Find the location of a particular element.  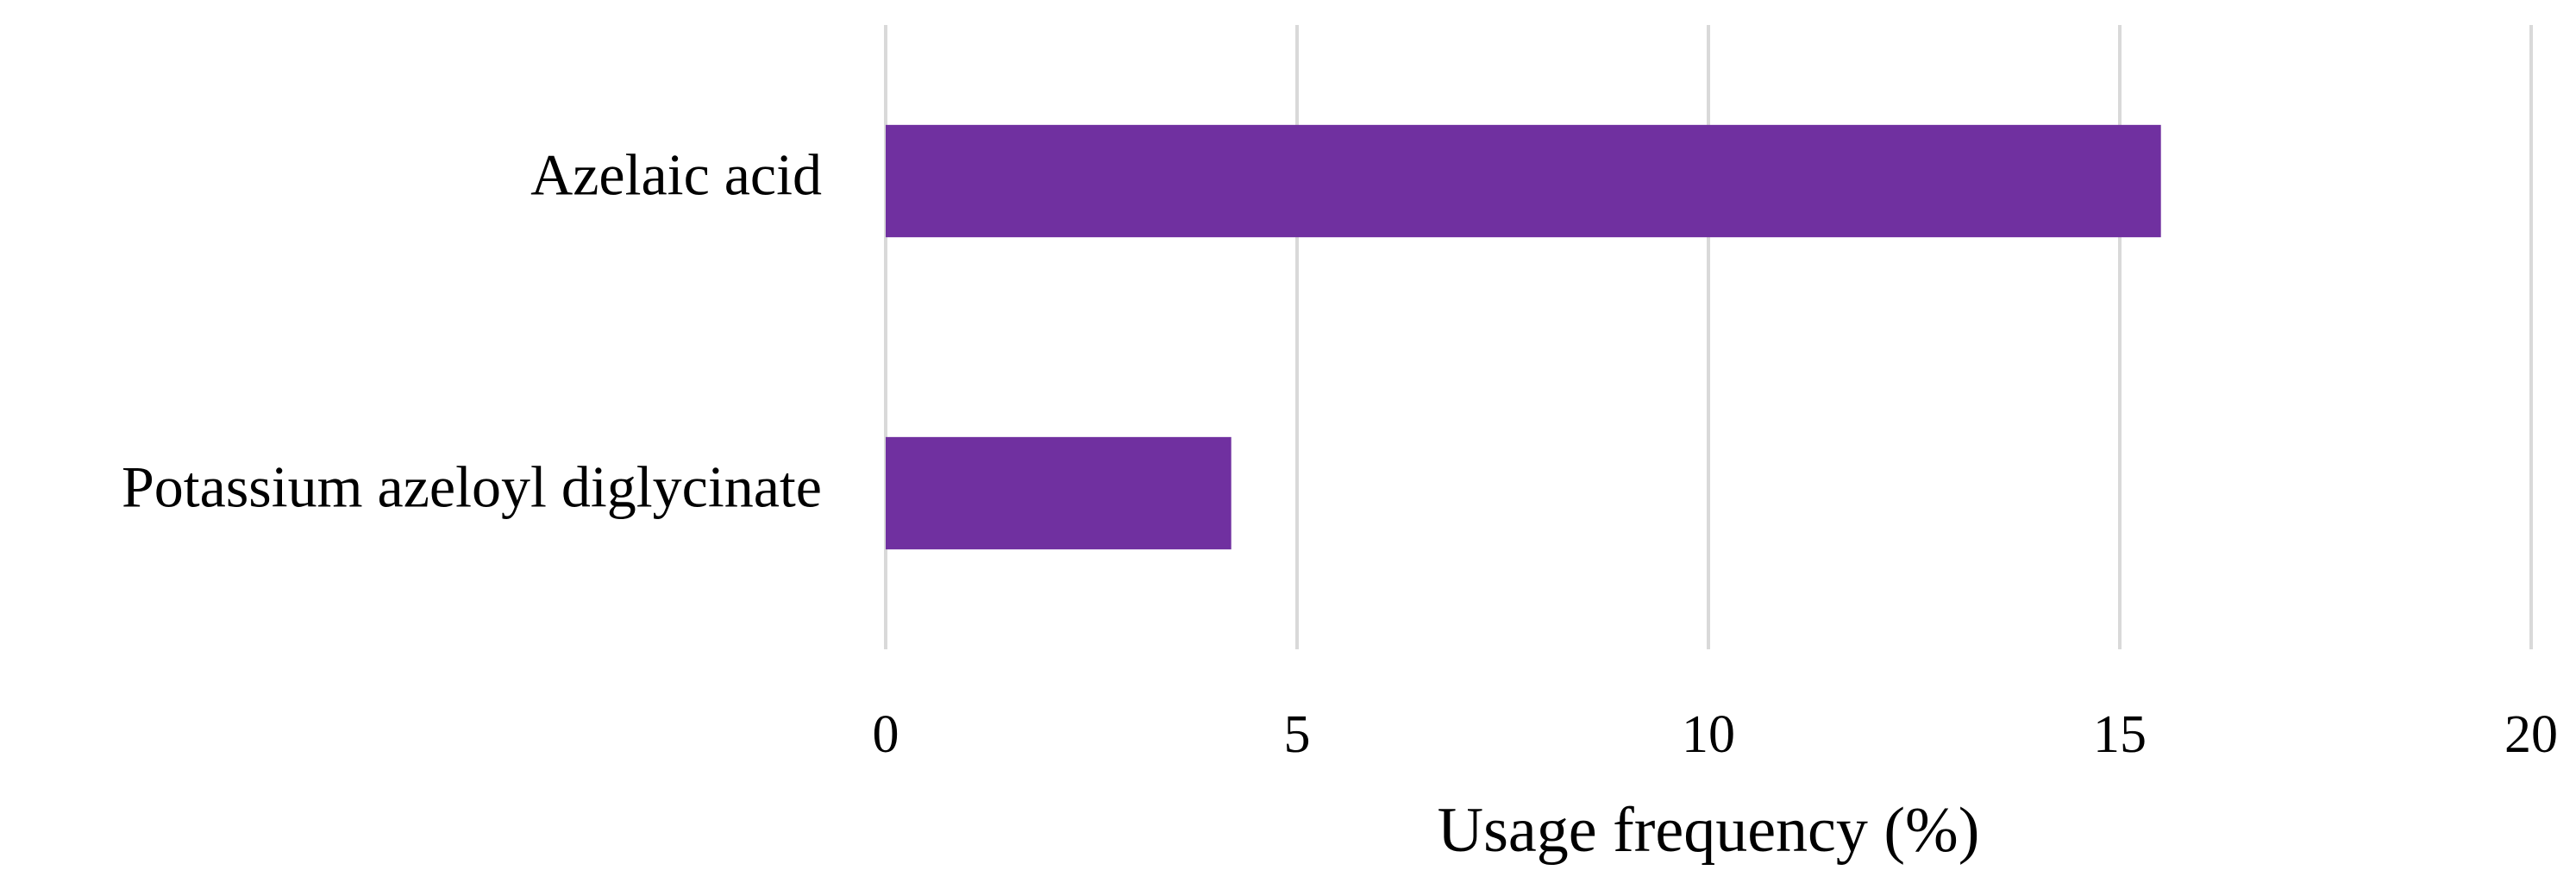

x-tick-label: 10 is located at coordinates (1708, 735).